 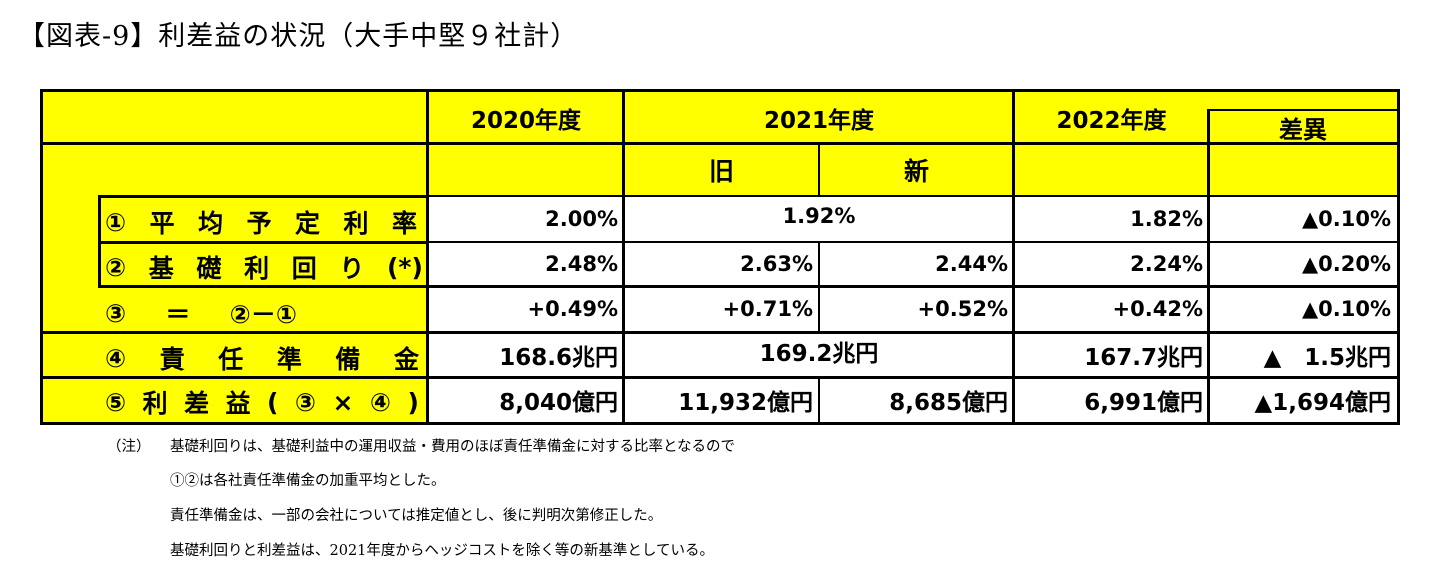 What do you see at coordinates (525, 121) in the screenshot?
I see `header-2020: 2020年度` at bounding box center [525, 121].